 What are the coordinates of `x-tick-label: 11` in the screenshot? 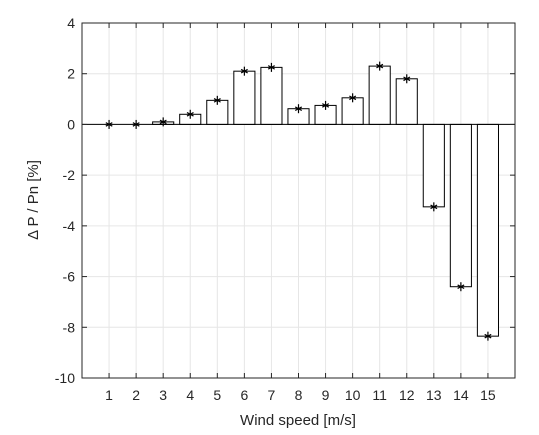 It's located at (379, 395).